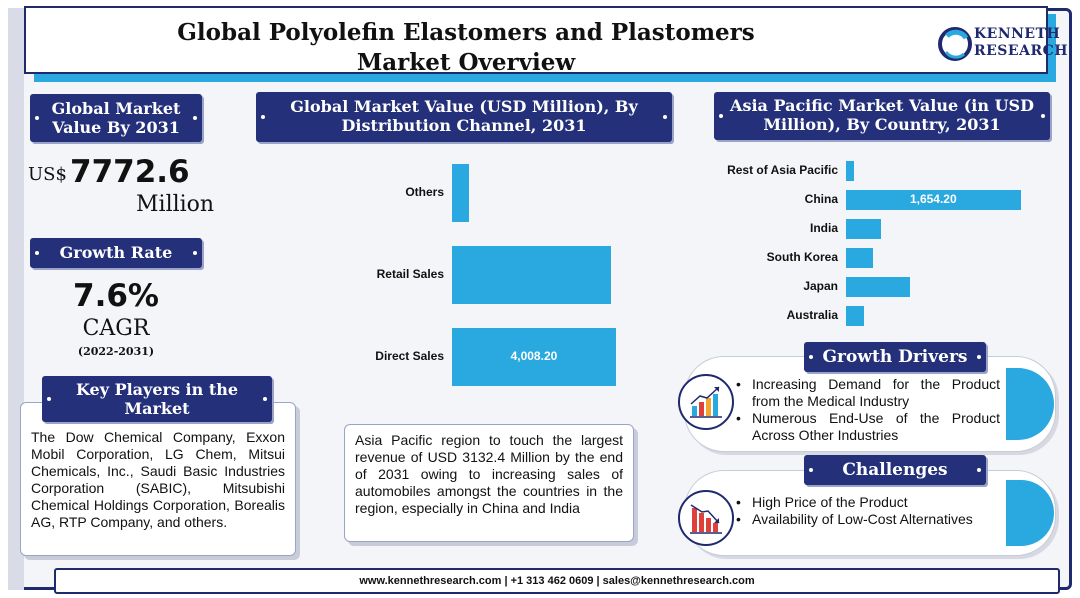  What do you see at coordinates (867, 519) in the screenshot?
I see `challenge-item: Availability of Low-Cost Alternatives` at bounding box center [867, 519].